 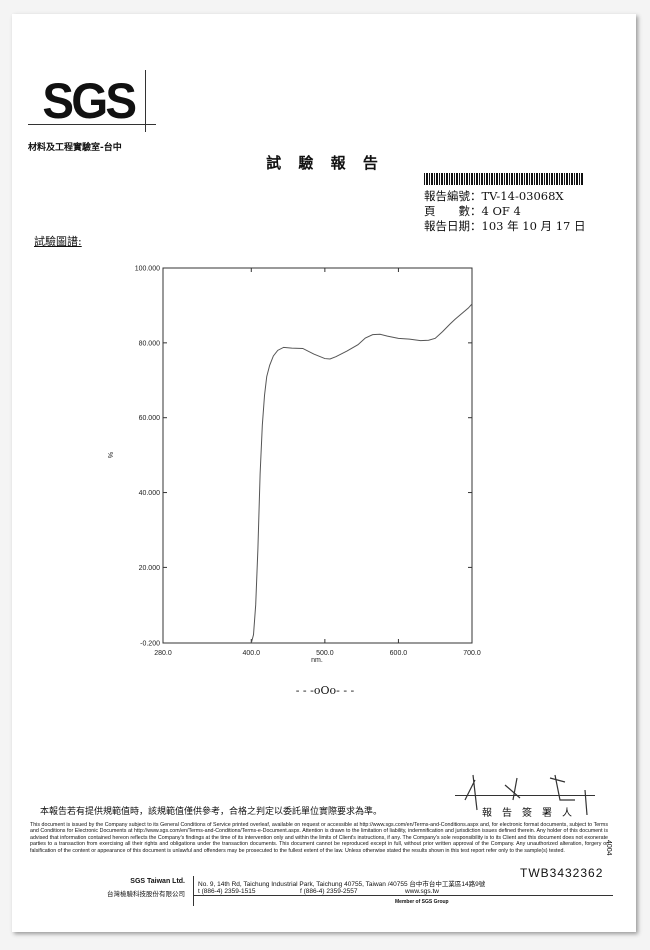 I want to click on report-date: 報告日期：103 年 10 月 17 日, so click(x=505, y=226).